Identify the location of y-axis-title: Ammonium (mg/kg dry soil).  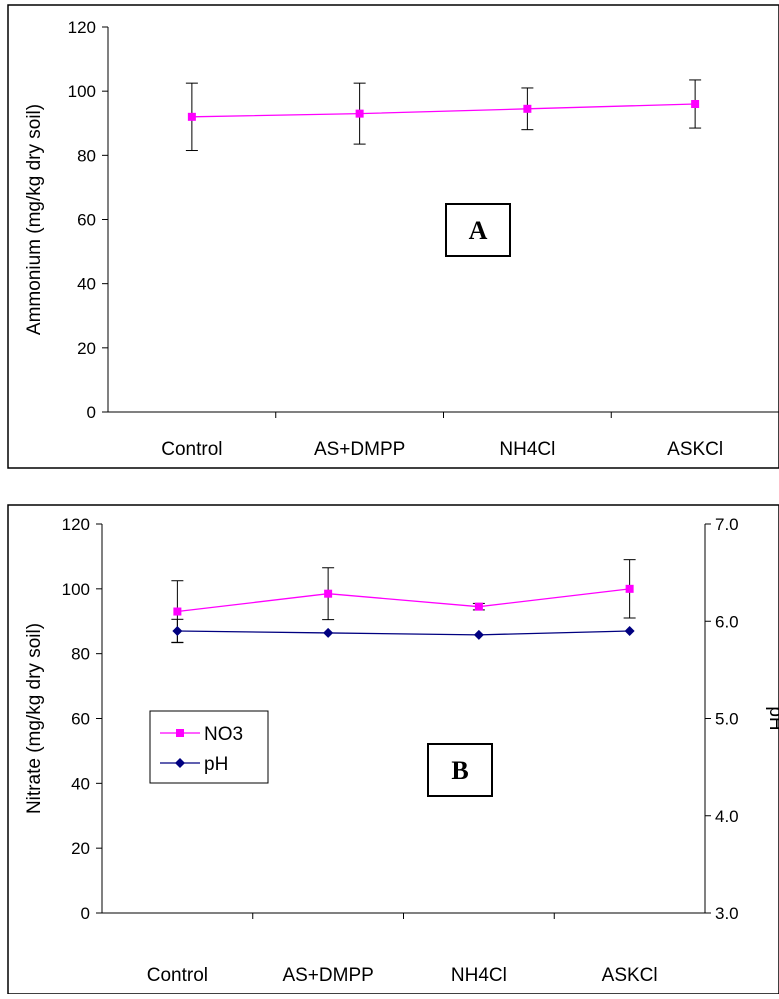
(34, 219).